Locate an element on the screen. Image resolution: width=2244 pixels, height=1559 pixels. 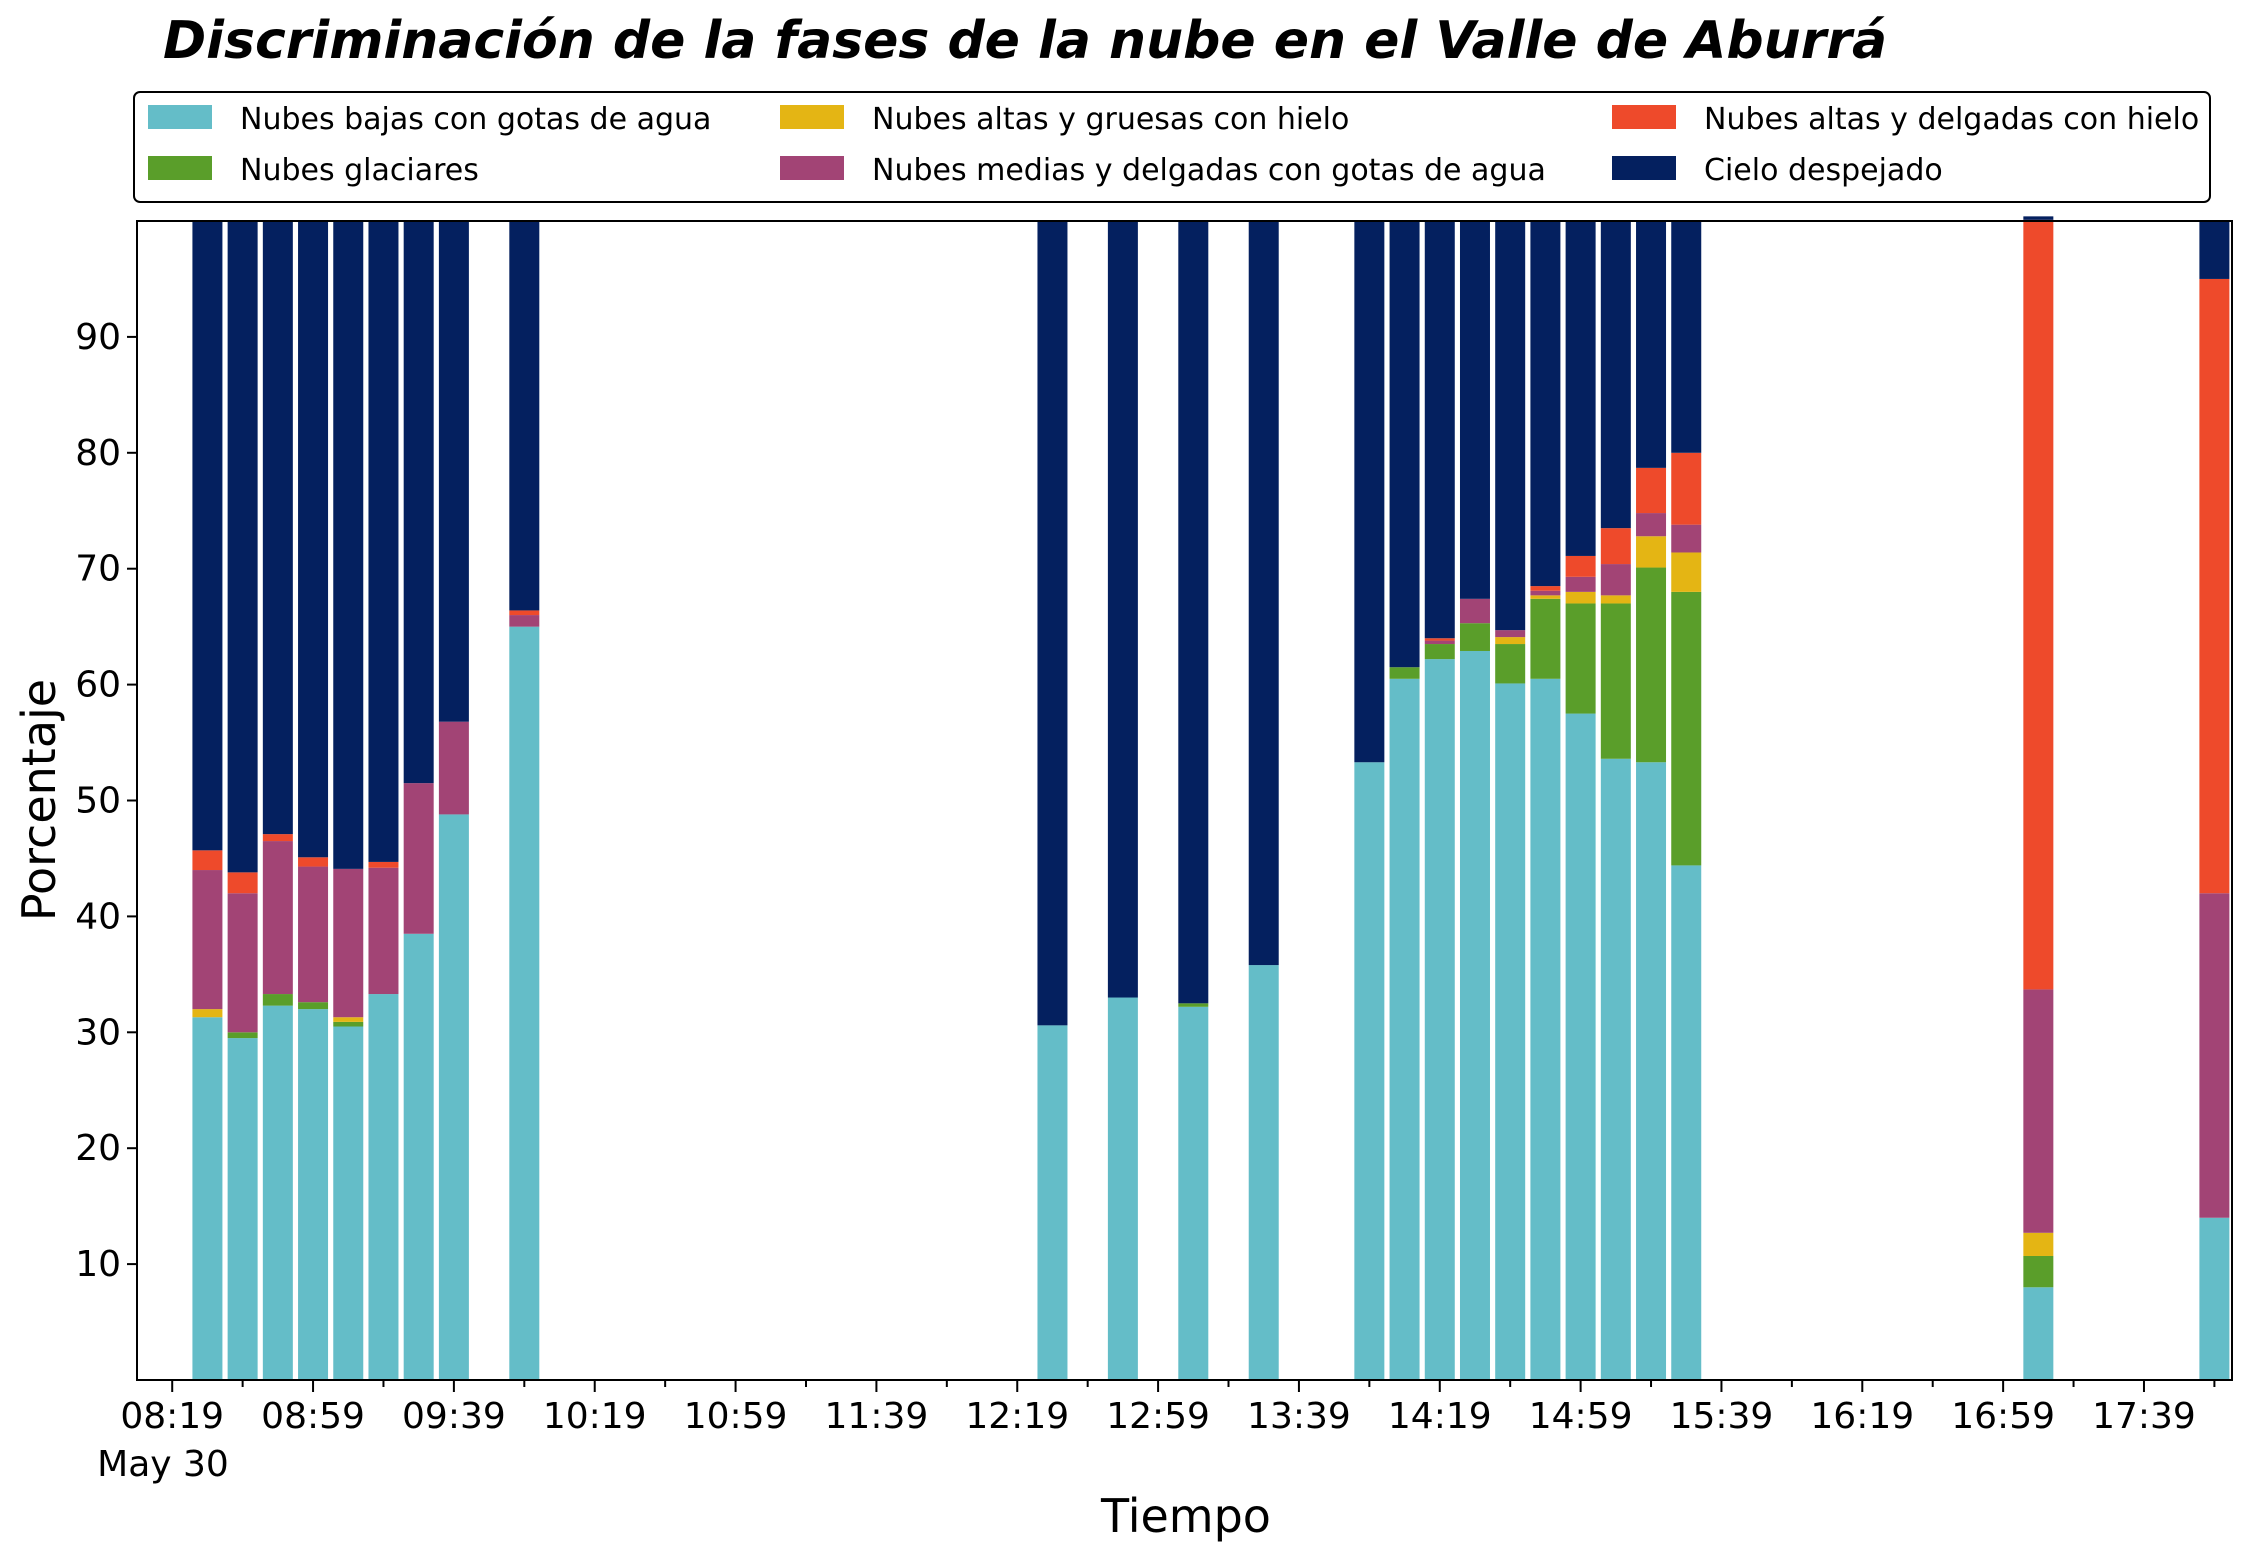
x-tick-label: 12:59 is located at coordinates (1158, 1416).